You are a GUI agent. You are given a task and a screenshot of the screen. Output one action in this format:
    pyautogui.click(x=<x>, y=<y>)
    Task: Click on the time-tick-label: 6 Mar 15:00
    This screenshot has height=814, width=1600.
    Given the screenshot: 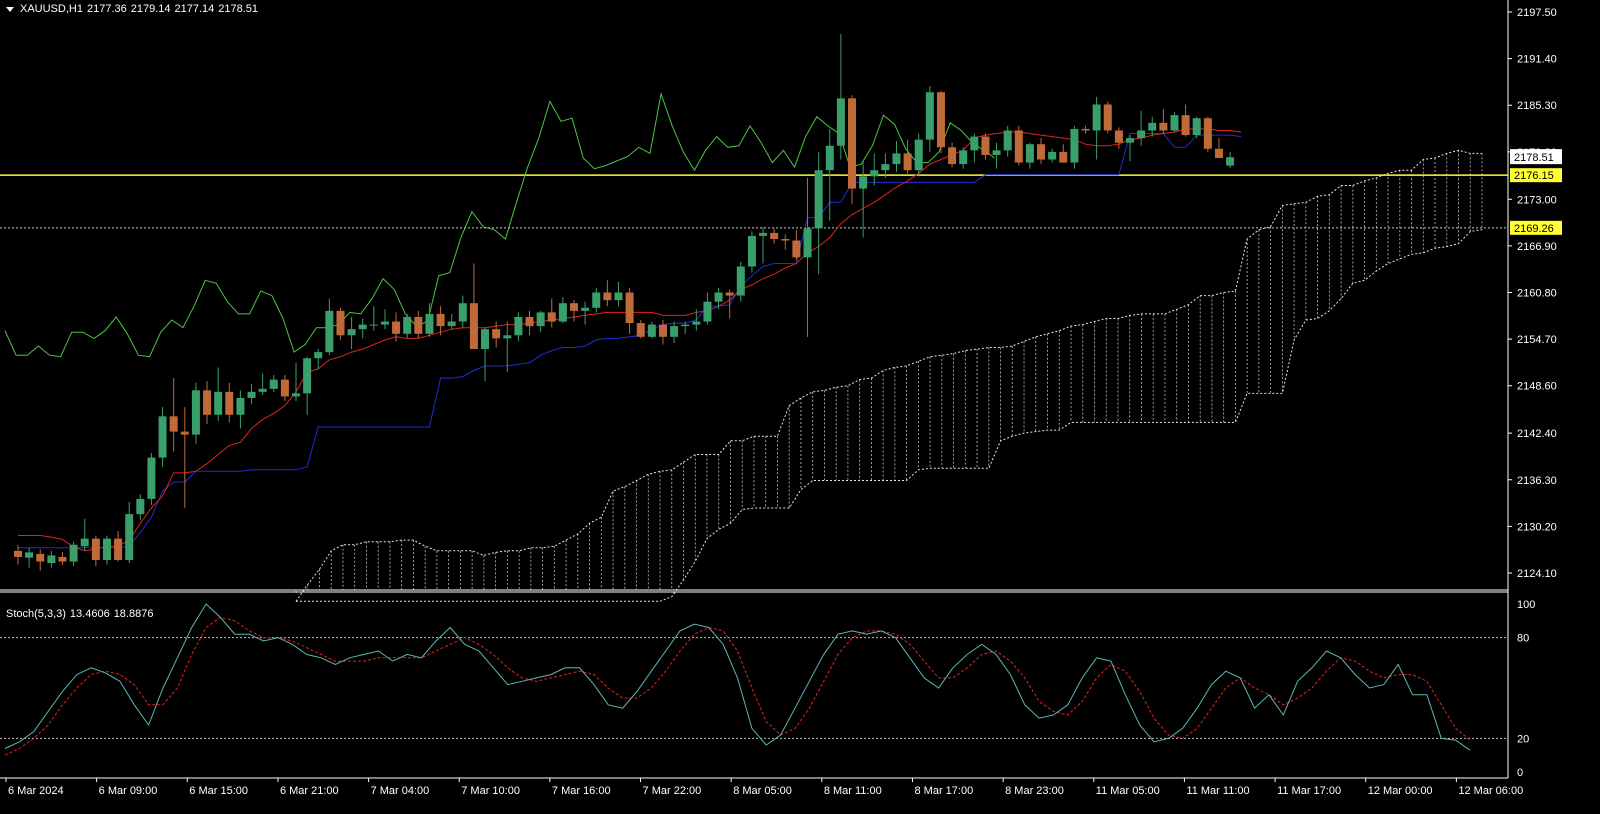 What is the action you would take?
    pyautogui.click(x=218, y=791)
    